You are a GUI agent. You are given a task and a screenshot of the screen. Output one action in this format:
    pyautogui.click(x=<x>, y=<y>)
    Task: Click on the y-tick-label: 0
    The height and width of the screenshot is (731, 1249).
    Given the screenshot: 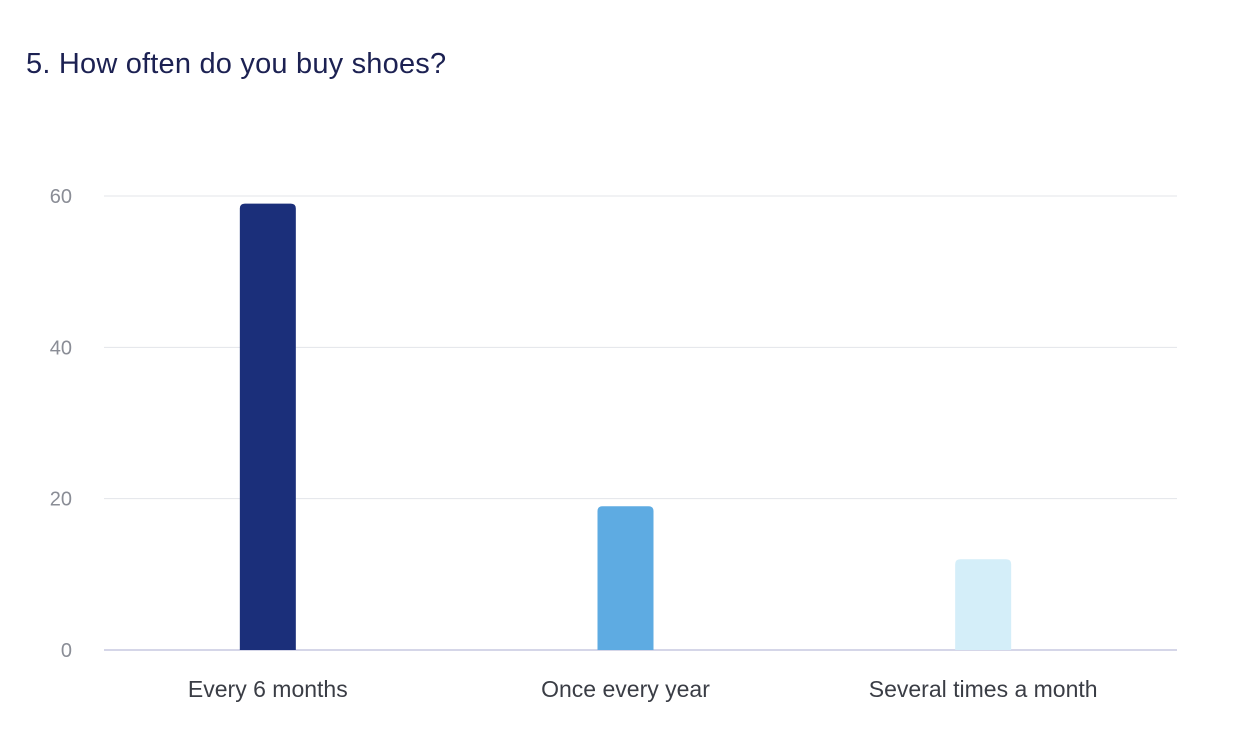 What is the action you would take?
    pyautogui.click(x=66, y=651)
    